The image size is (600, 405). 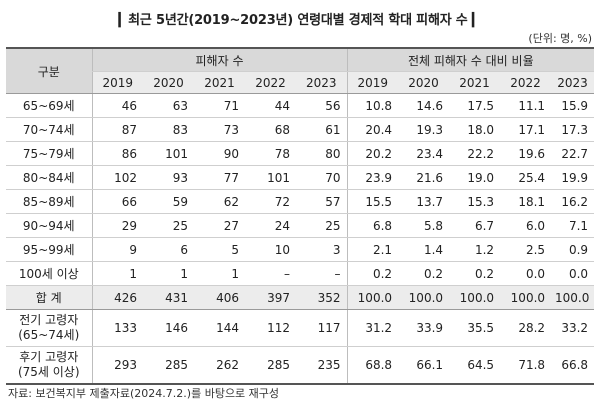 I want to click on count-cell: 44, so click(x=270, y=105).